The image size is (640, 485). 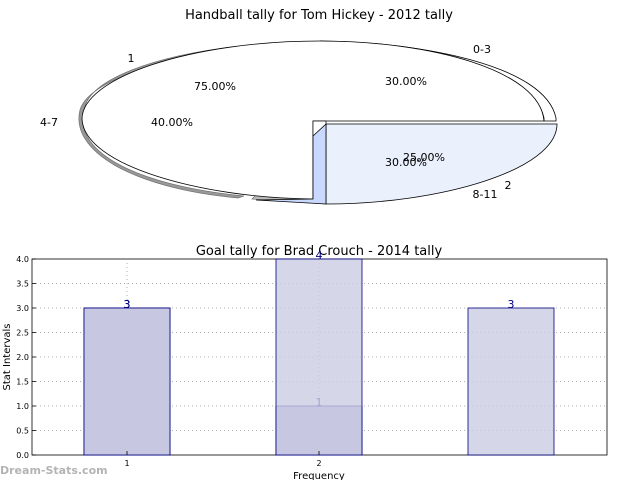 What do you see at coordinates (22, 382) in the screenshot?
I see `y-tick-label: 1.5` at bounding box center [22, 382].